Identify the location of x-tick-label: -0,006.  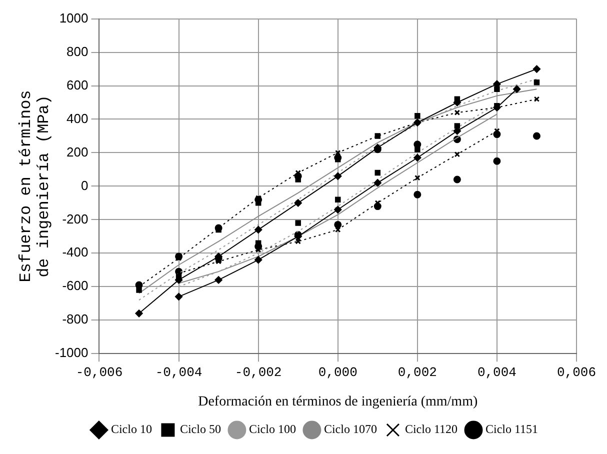
(99, 372).